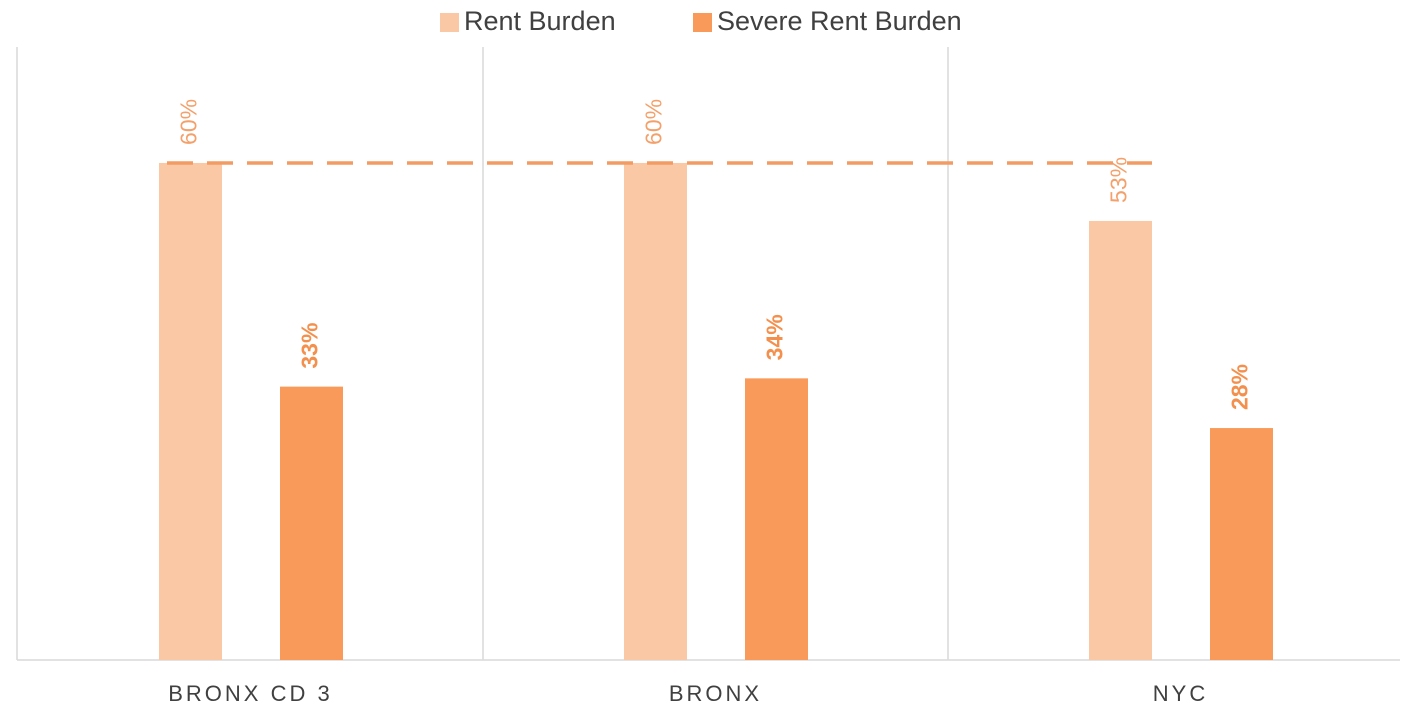  What do you see at coordinates (250, 693) in the screenshot?
I see `x-tick-label: BRONX CD 3` at bounding box center [250, 693].